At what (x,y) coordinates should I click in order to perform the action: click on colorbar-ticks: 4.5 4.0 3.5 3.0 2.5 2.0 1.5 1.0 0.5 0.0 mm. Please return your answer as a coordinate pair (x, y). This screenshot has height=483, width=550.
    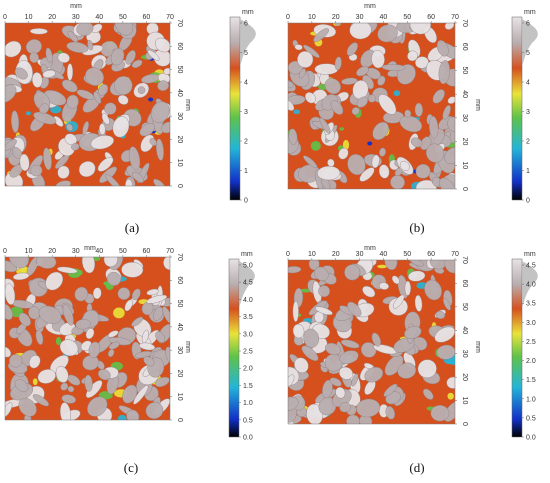
    Looking at the image, I should click on (529, 346).